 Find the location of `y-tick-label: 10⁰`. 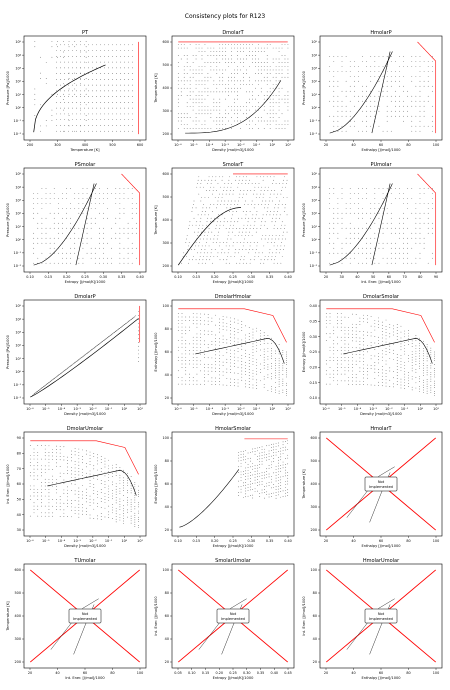

y-tick-label: 10⁰ is located at coordinates (18, 372).